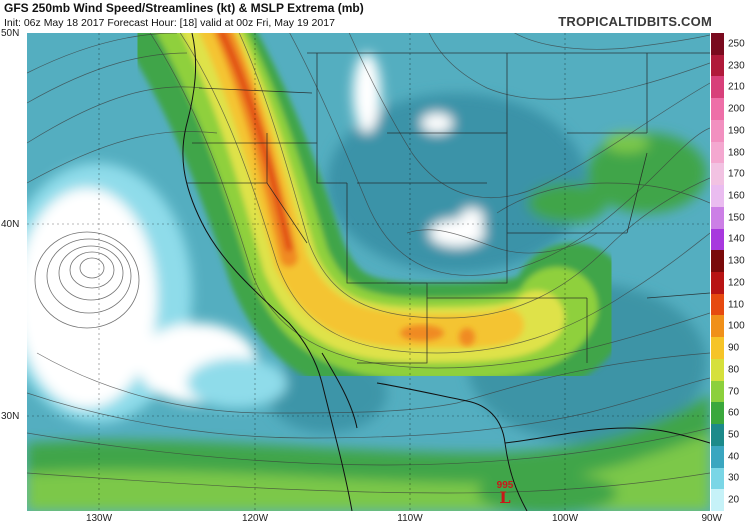 Image resolution: width=750 pixels, height=526 pixels. What do you see at coordinates (422, 333) in the screenshot?
I see `jet-max-southwest` at bounding box center [422, 333].